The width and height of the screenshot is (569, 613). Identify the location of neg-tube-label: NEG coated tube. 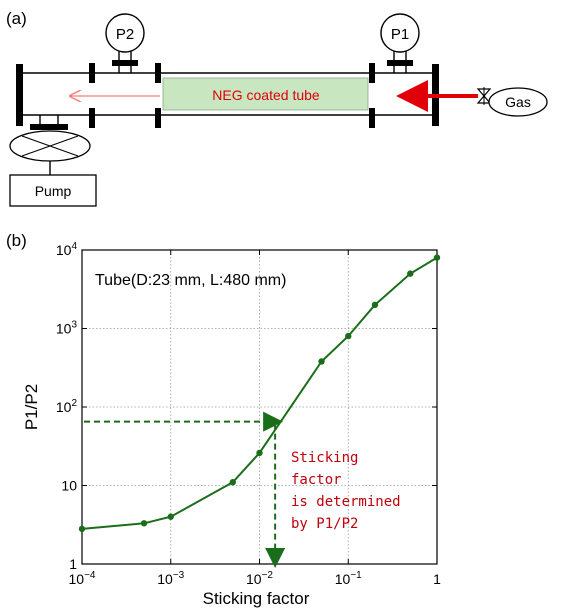
(266, 95).